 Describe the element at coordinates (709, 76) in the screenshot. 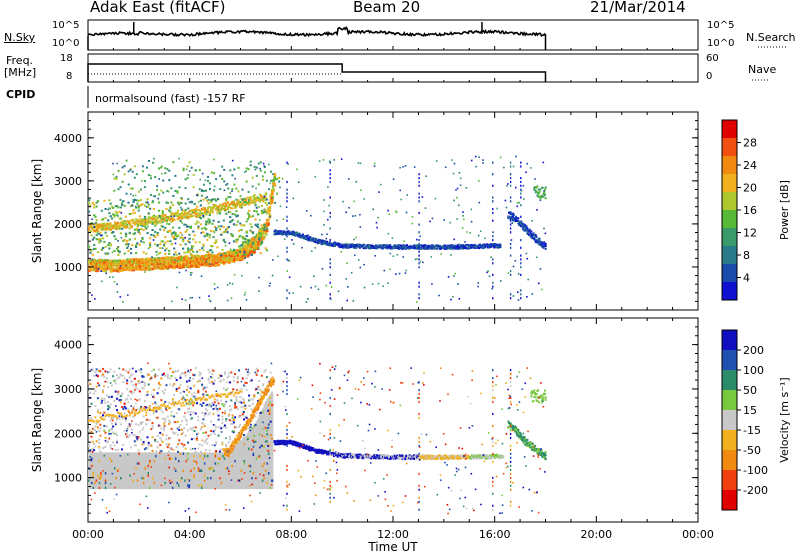

I see `nave-tick-bottom: 0` at that location.